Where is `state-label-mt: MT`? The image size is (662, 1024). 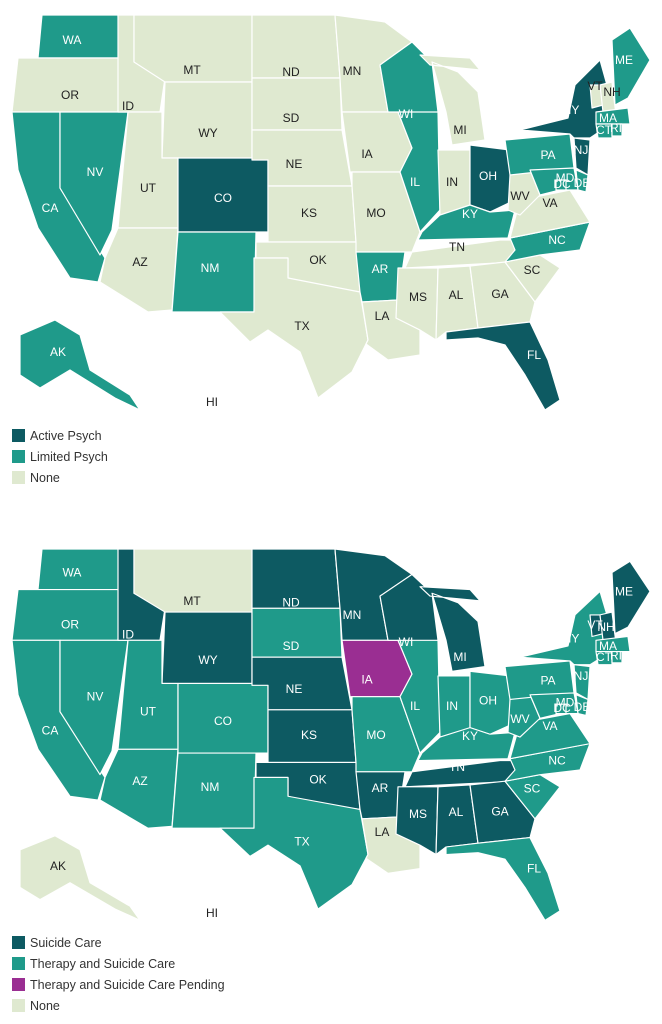 state-label-mt: MT is located at coordinates (192, 70).